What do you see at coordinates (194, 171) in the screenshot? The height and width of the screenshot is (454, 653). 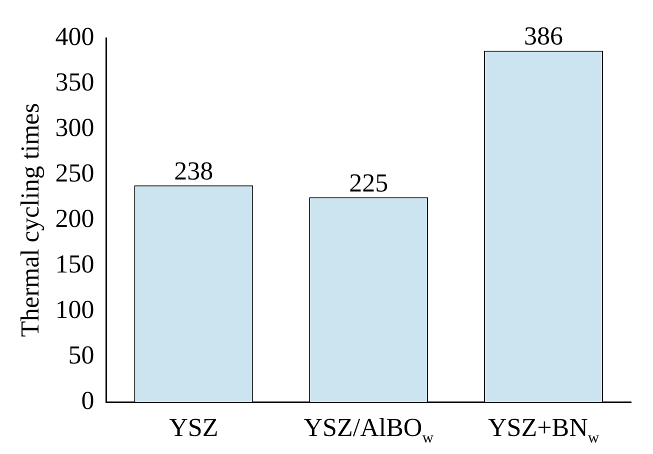 I see `data-label: 238` at bounding box center [194, 171].